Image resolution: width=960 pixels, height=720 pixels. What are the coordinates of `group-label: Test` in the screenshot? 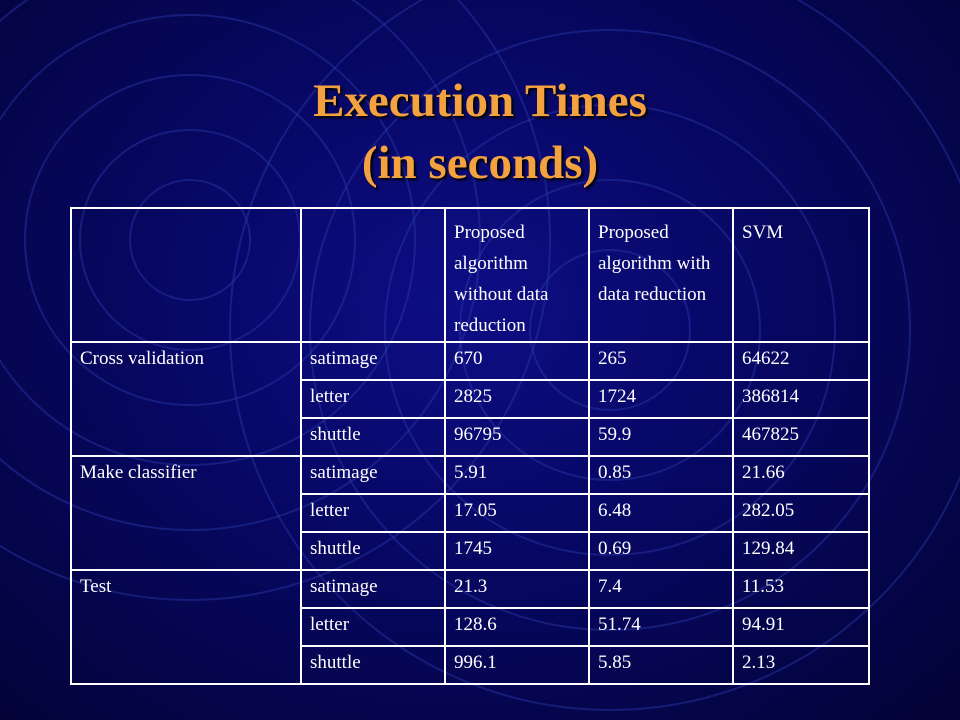 It's located at (186, 627).